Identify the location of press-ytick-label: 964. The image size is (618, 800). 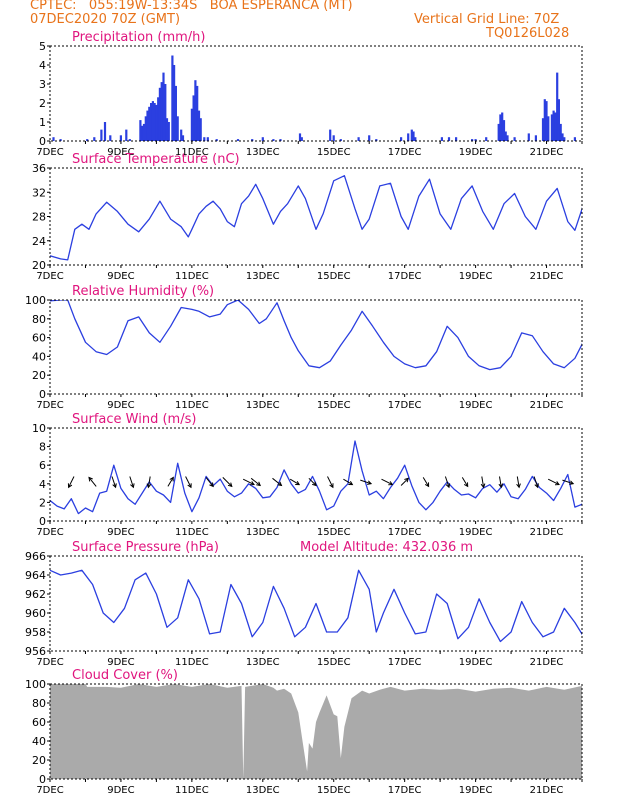
(35, 575).